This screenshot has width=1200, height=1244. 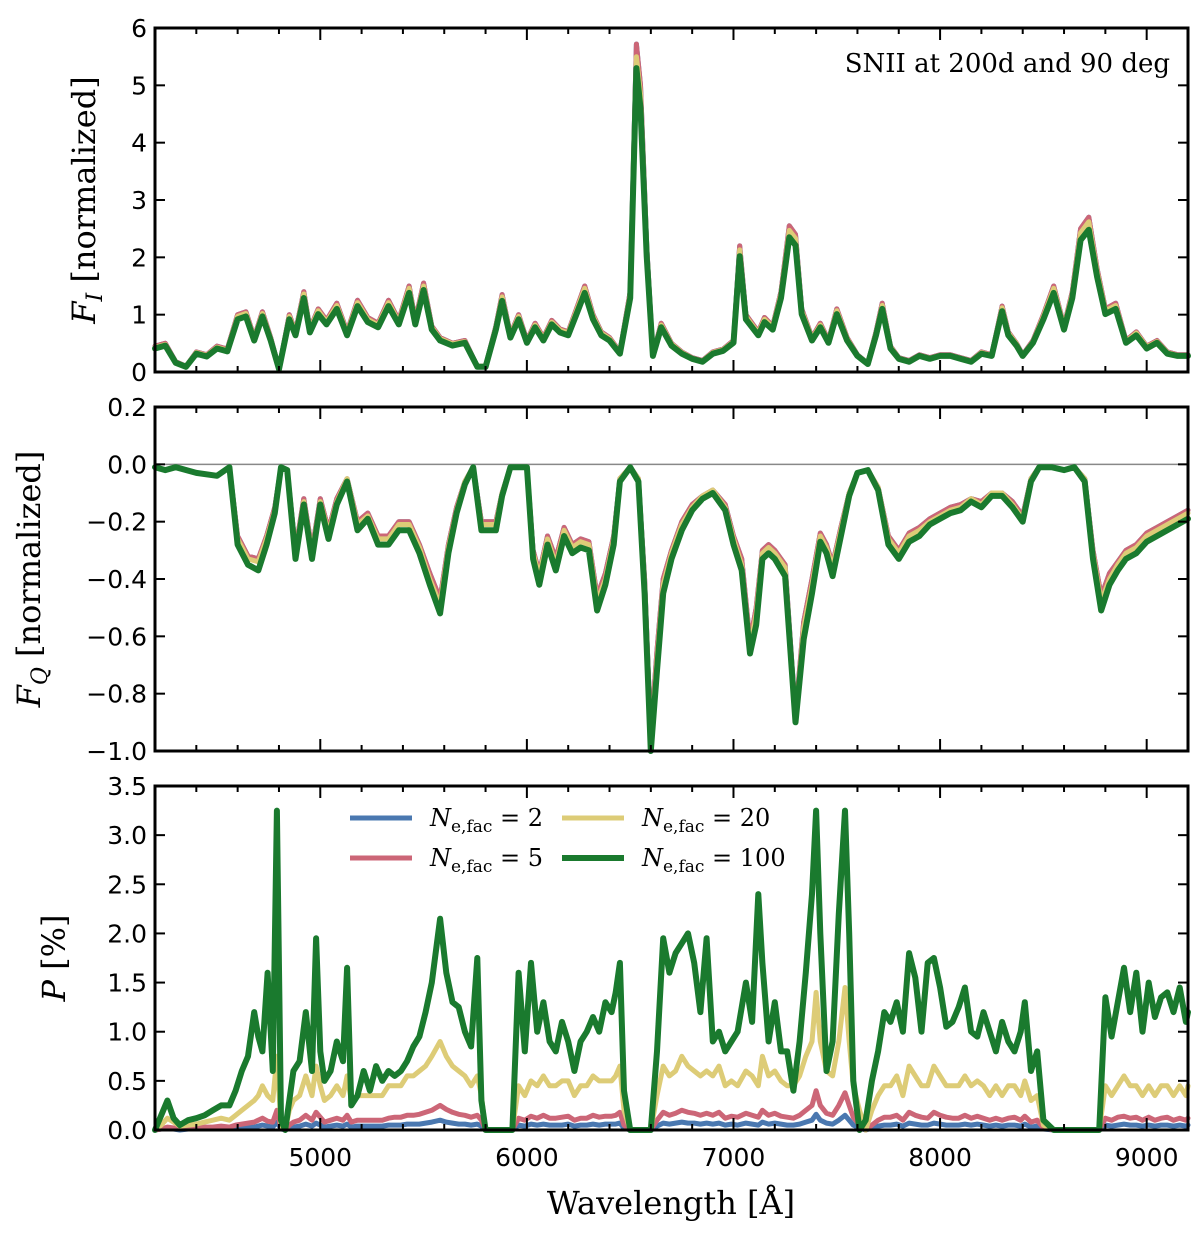 I want to click on legend-ne20-eq: = 20, so click(x=737, y=818).